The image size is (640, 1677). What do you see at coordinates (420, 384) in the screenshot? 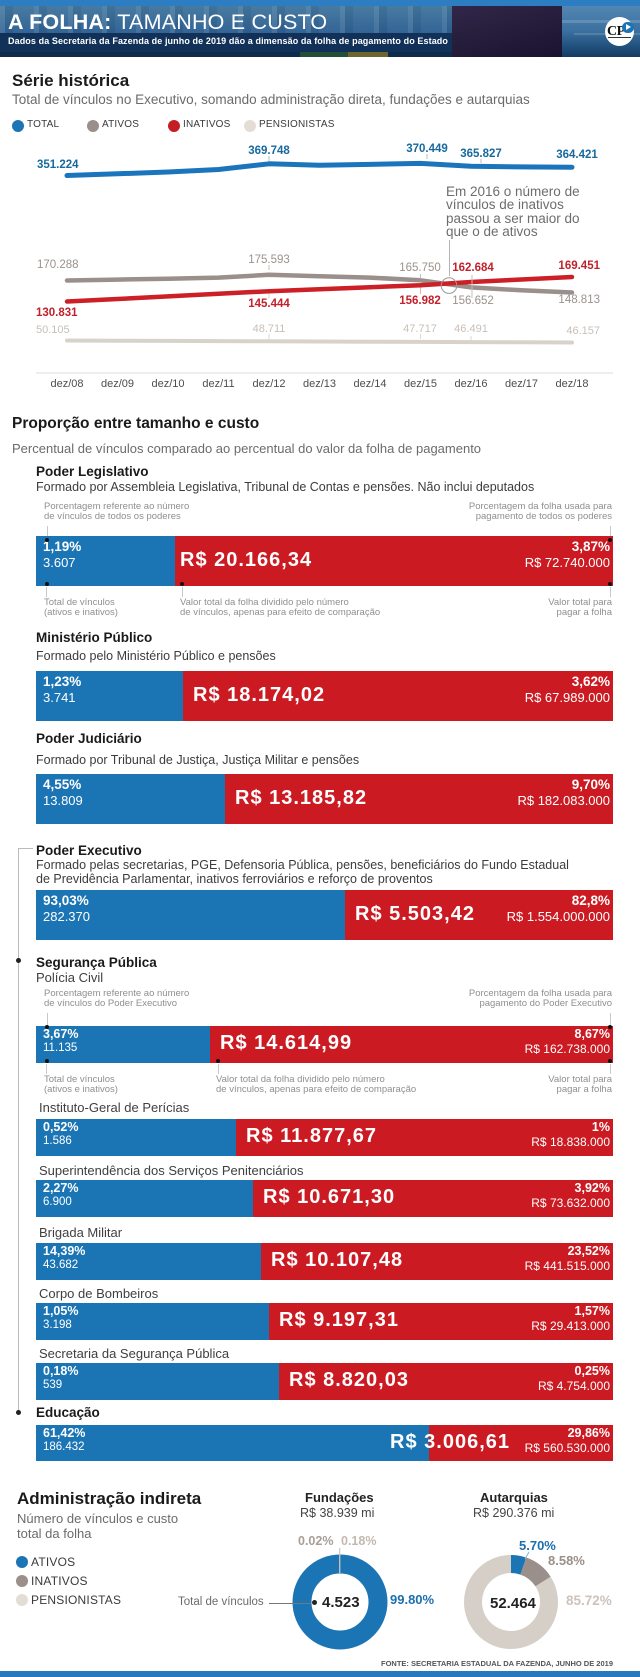
I see `svg-text: dez/15` at bounding box center [420, 384].